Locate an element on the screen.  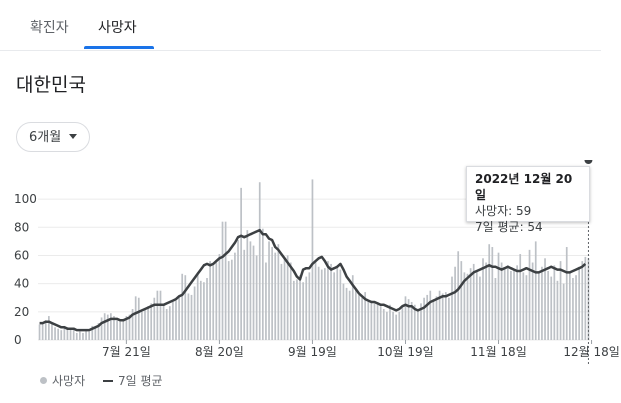
tab-deaths: 사망자 is located at coordinates (117, 28).